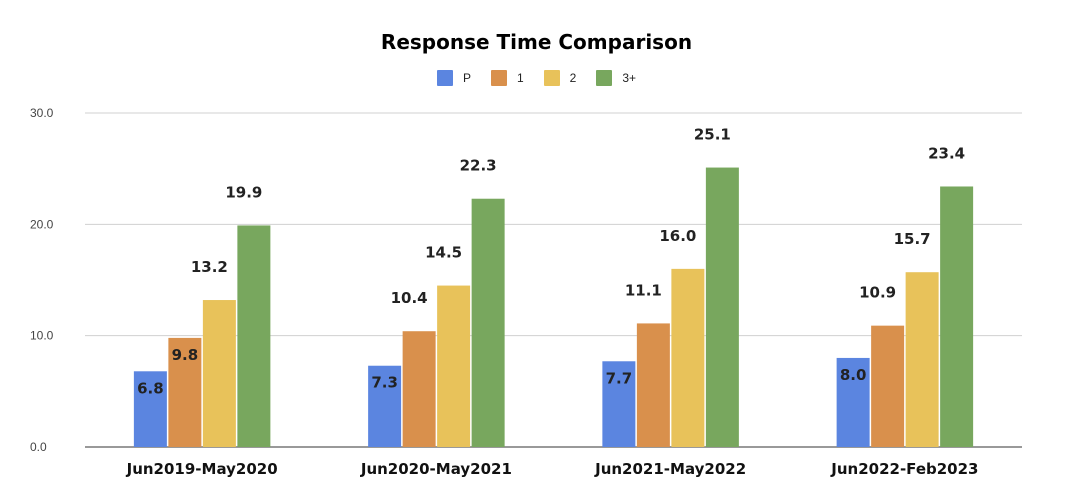  I want to click on x-tick-label: Jun2019-May2020, so click(202, 469).